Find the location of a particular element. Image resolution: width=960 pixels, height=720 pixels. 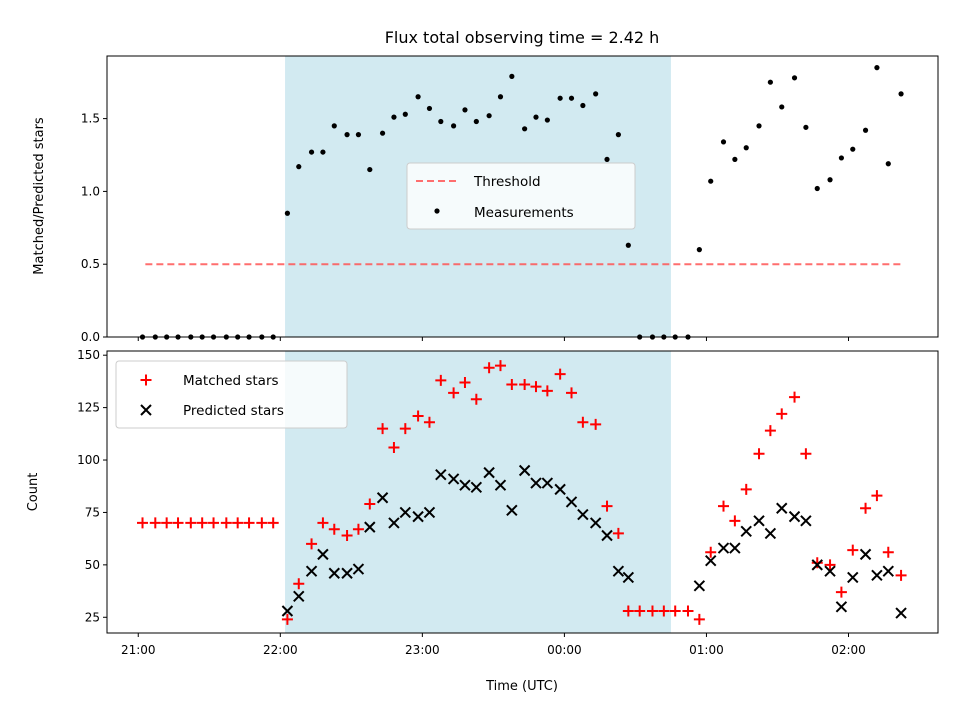

y-tick-label: 1.5 is located at coordinates (90, 119).